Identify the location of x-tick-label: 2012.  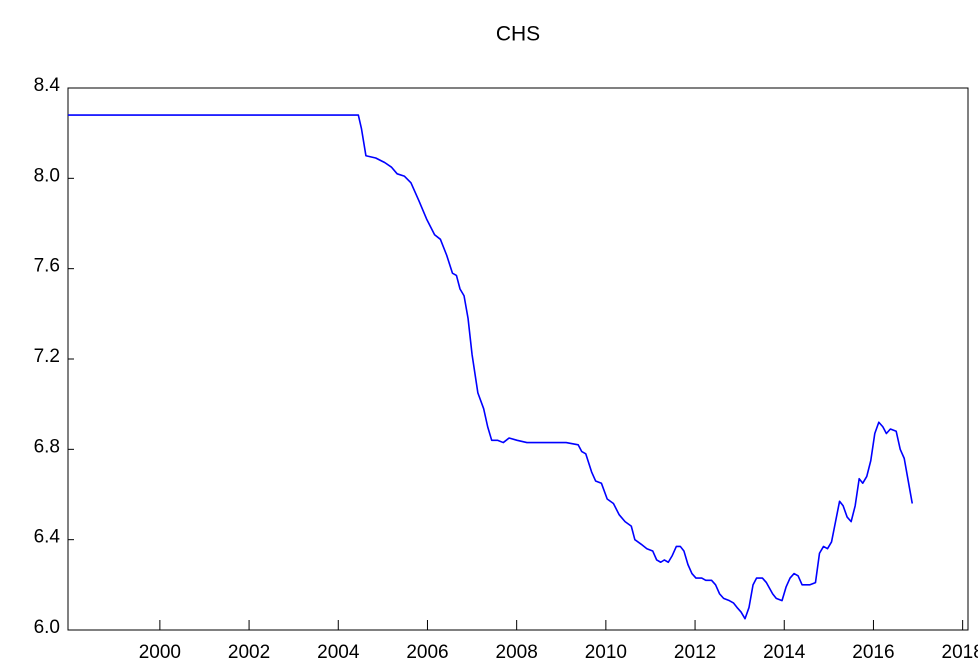
(695, 652).